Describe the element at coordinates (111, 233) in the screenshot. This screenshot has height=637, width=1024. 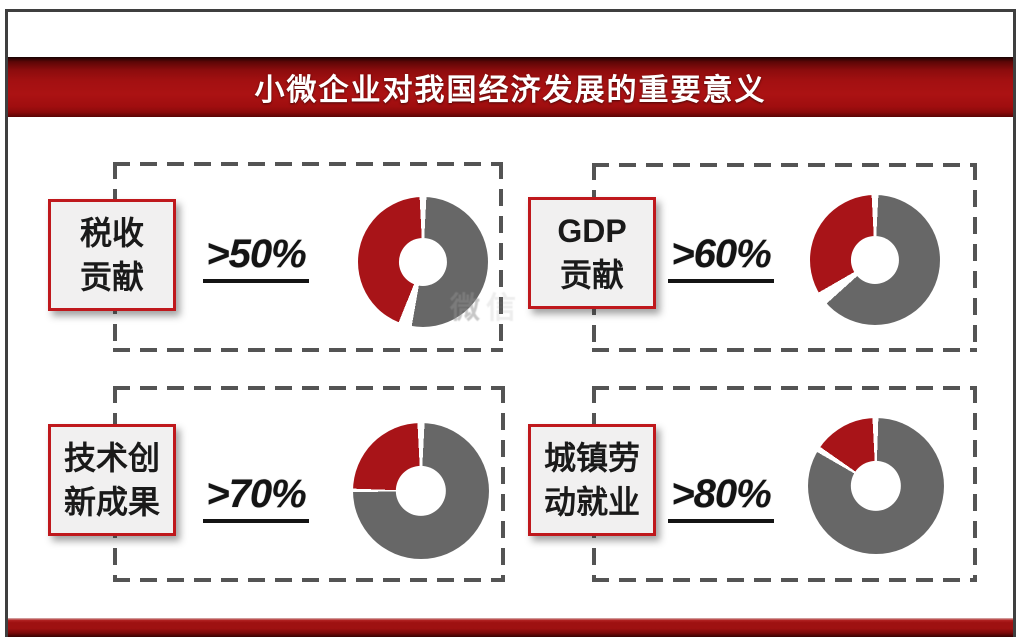
I see `label-line: 税收` at that location.